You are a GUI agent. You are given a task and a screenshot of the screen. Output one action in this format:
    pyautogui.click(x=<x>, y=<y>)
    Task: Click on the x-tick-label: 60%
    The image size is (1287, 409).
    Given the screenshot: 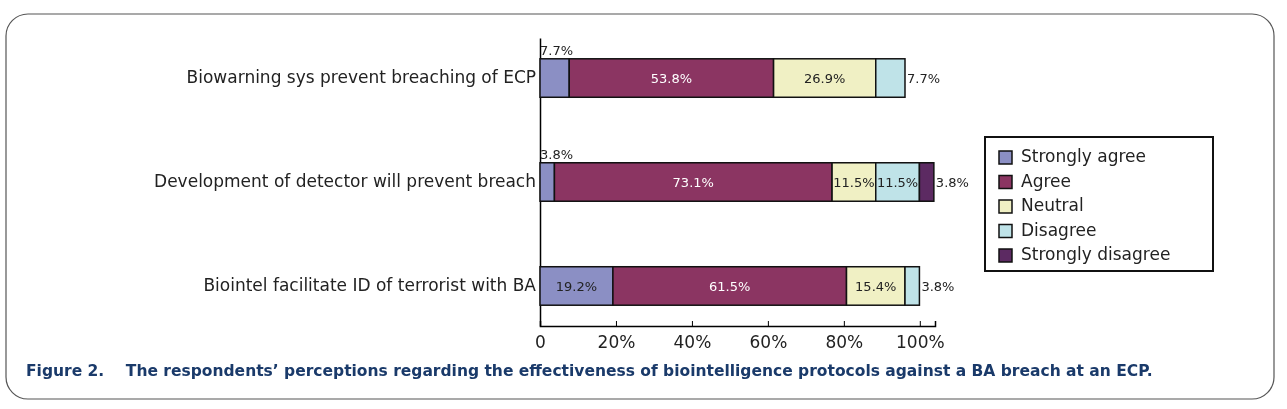 What is the action you would take?
    pyautogui.click(x=768, y=341)
    